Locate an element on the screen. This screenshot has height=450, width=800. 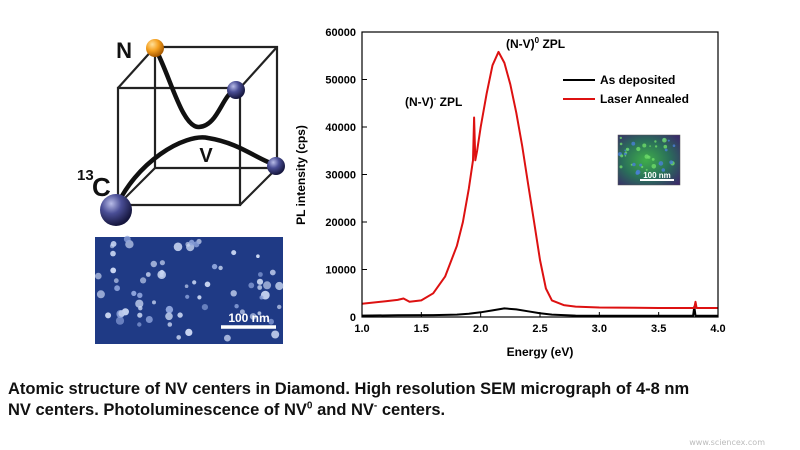
watermark: www.sciencex.com is located at coordinates (727, 442).